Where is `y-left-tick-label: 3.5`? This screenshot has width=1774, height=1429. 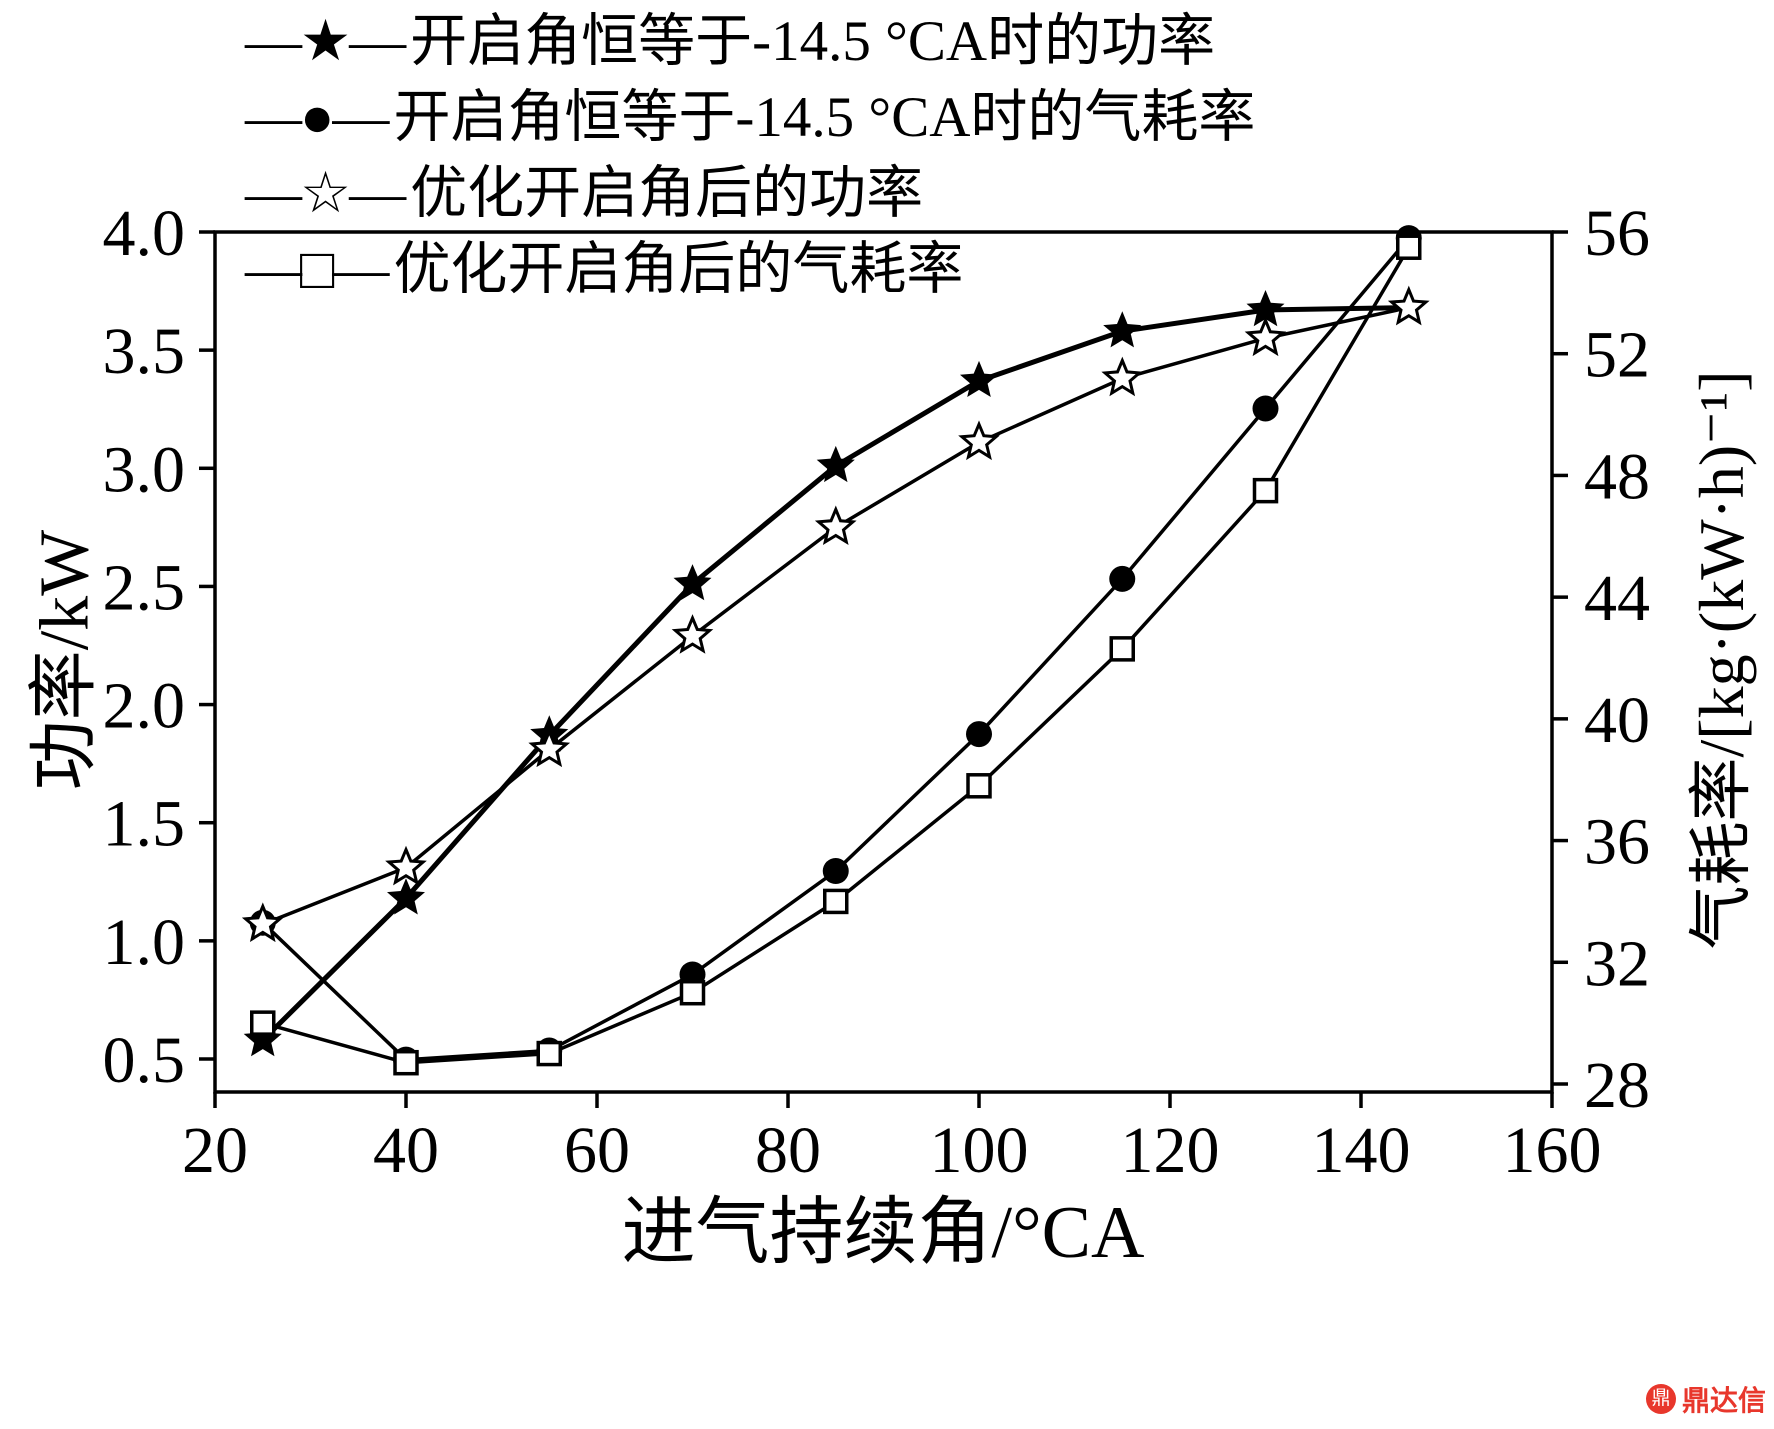
y-left-tick-label: 3.5 is located at coordinates (144, 351).